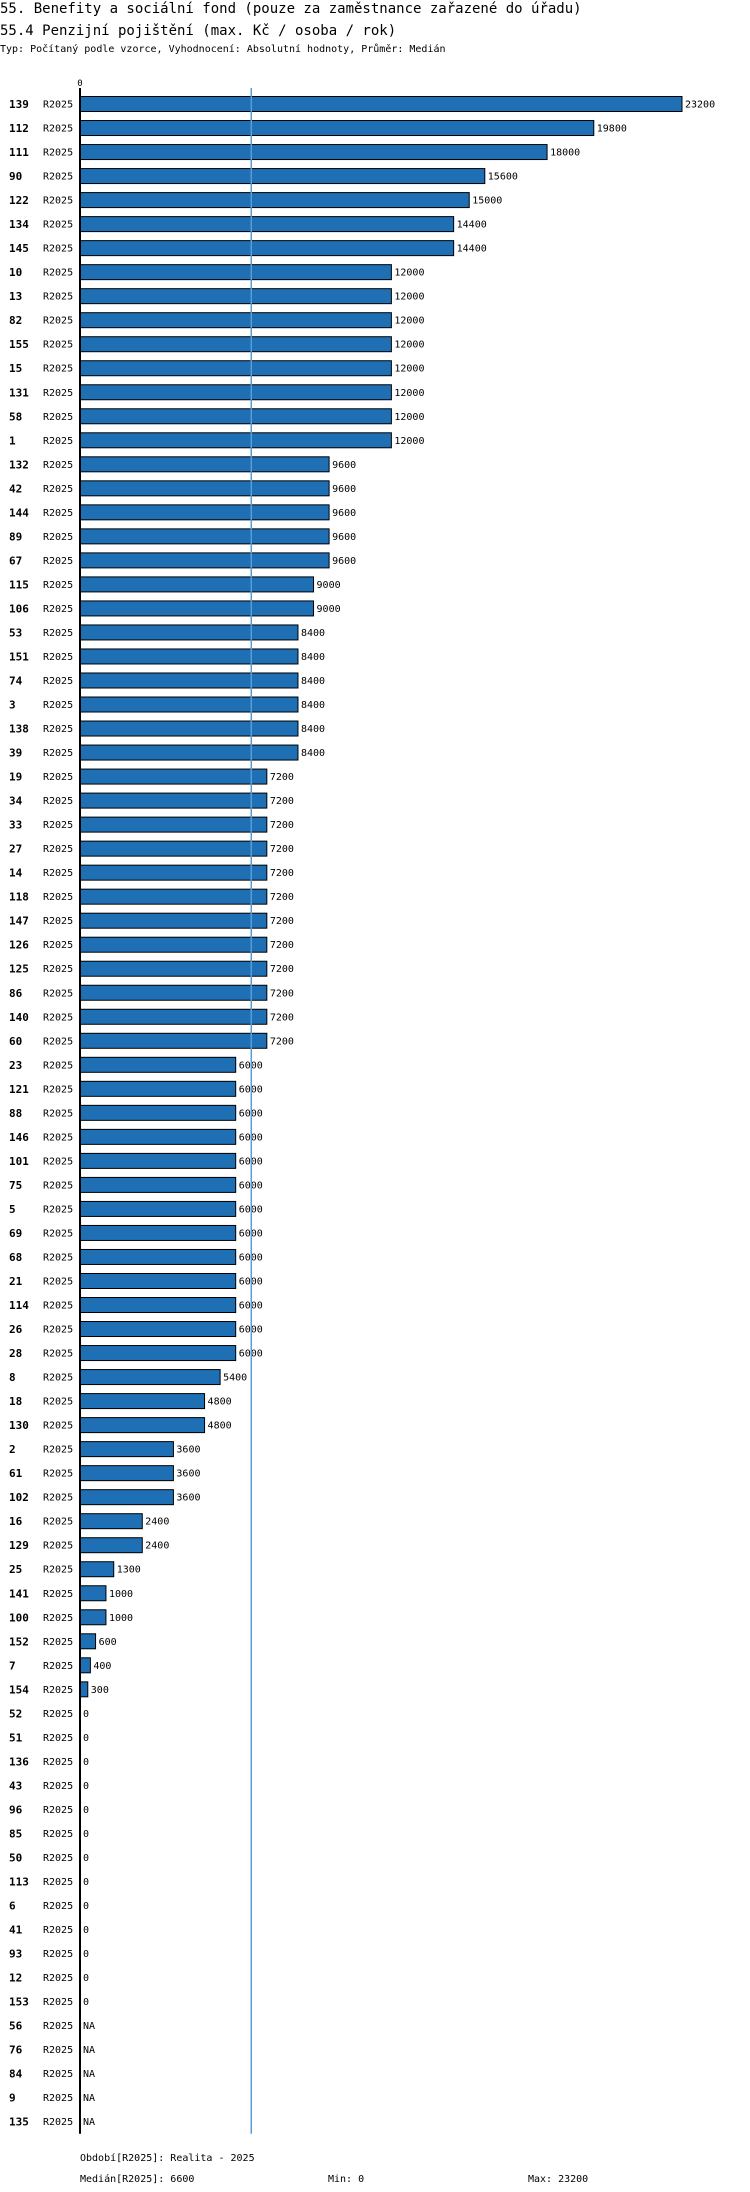 The image size is (750, 2192). What do you see at coordinates (15, 825) in the screenshot?
I see `category-label: 33` at bounding box center [15, 825].